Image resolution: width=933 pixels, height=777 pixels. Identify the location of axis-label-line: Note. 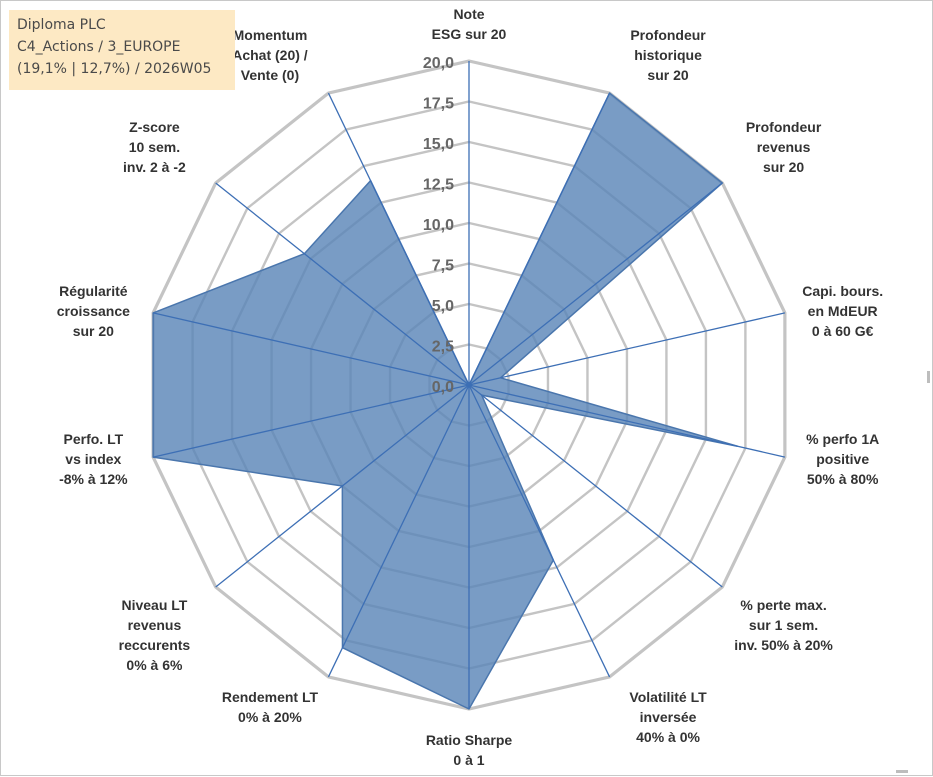
(468, 14).